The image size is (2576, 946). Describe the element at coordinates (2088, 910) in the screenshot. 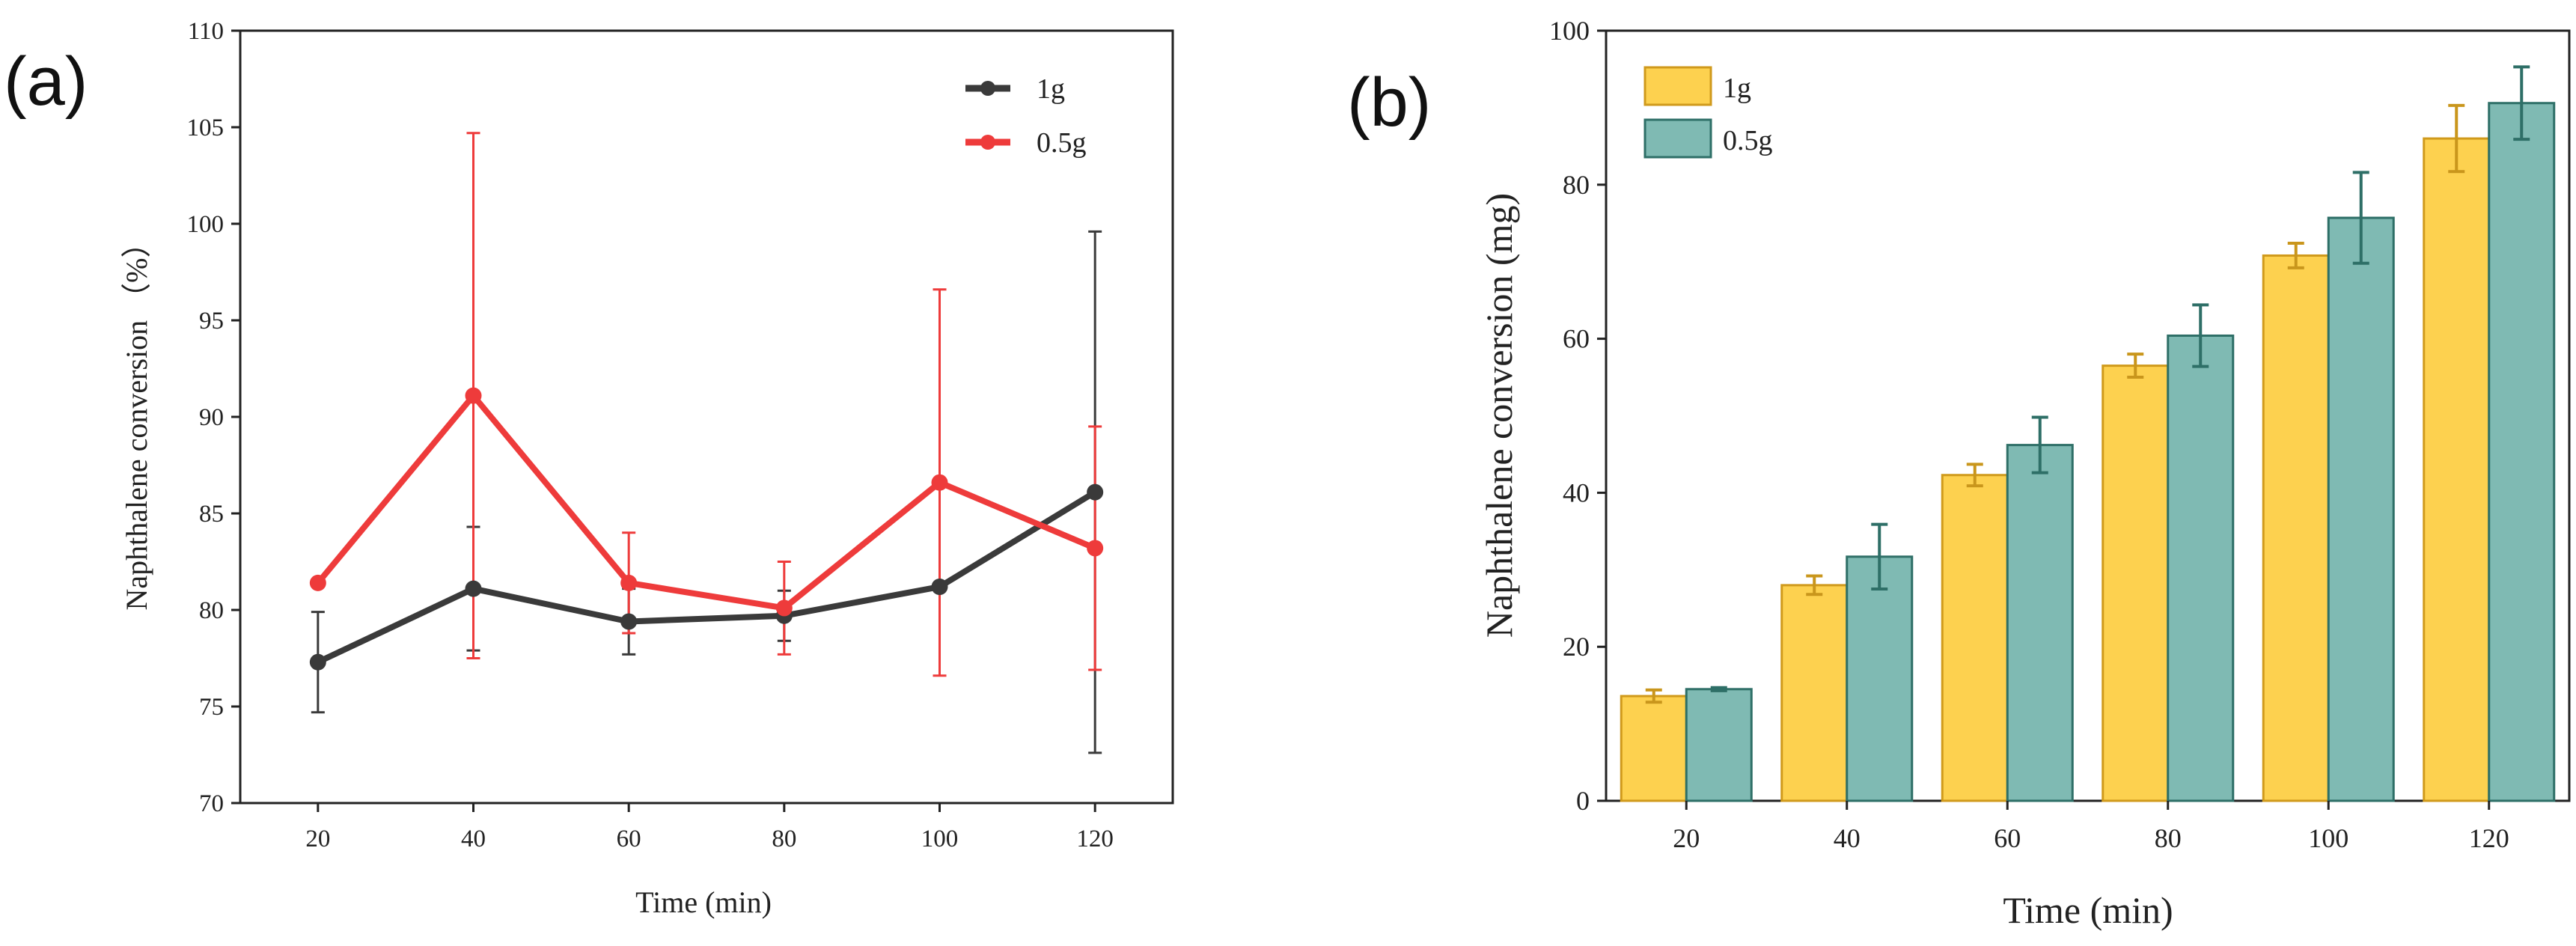

I see `panel-b-x-axis-label: Time (min)` at that location.